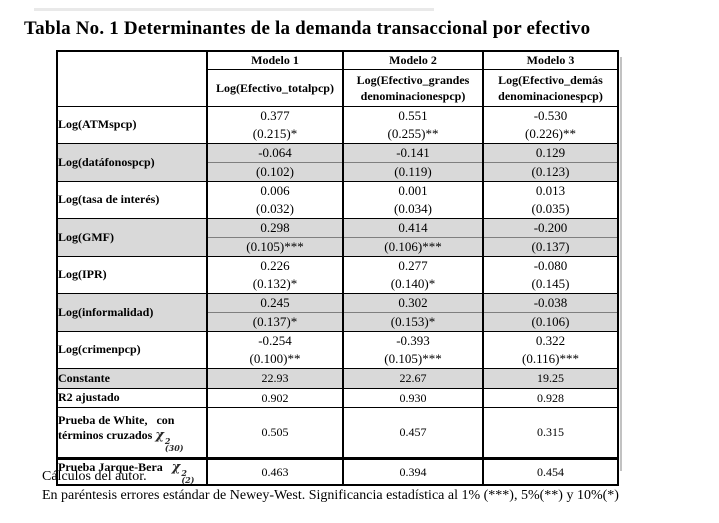 This screenshot has height=523, width=719. I want to click on stderr-value: (0.123), so click(550, 171).